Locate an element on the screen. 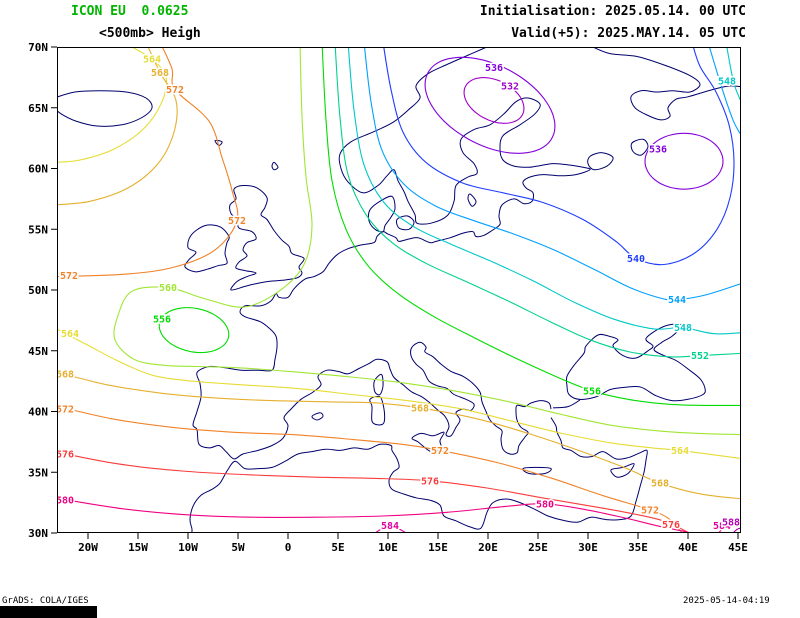 The image size is (800, 618). lat-tick-label: 30N is located at coordinates (38, 533).